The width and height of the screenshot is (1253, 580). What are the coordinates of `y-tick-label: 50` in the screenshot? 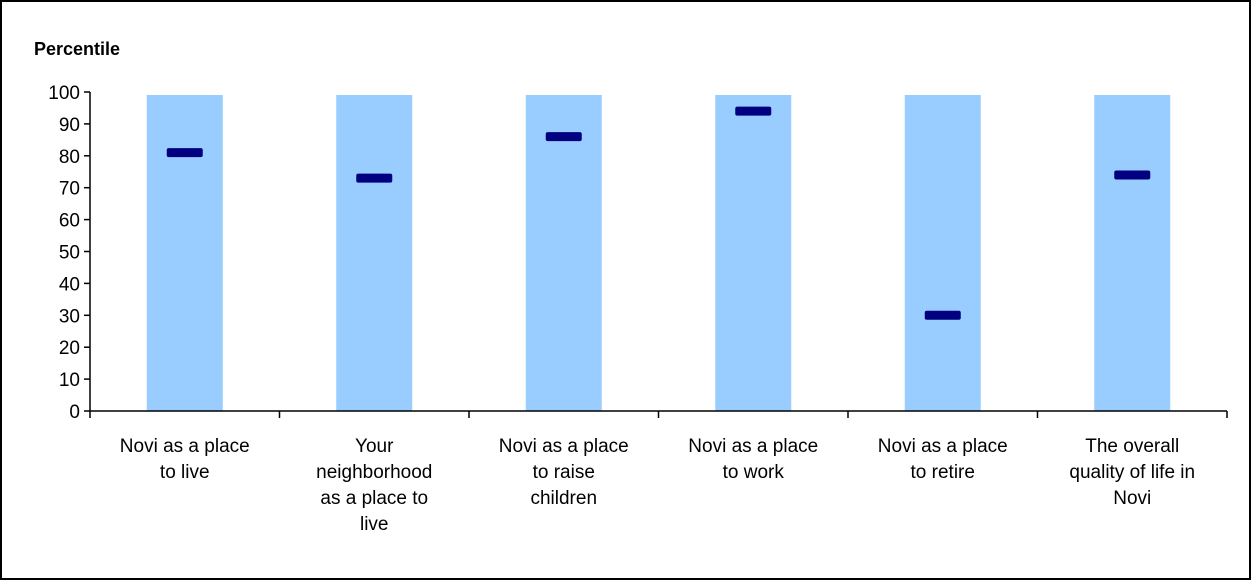 It's located at (69, 253).